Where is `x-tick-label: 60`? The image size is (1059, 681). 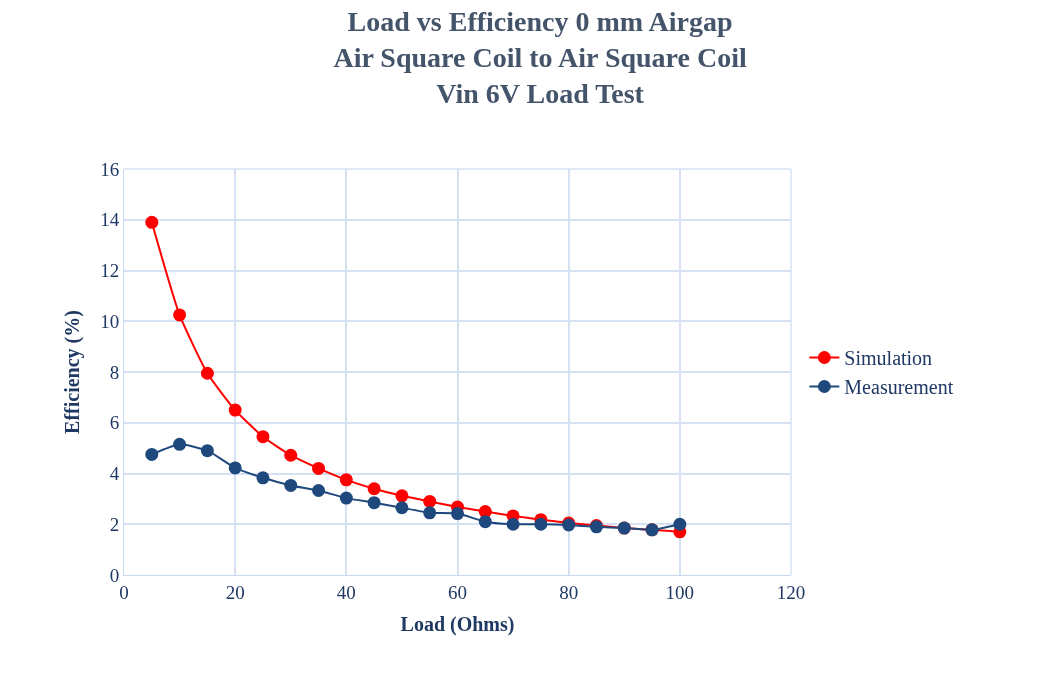
x-tick-label: 60 is located at coordinates (457, 592).